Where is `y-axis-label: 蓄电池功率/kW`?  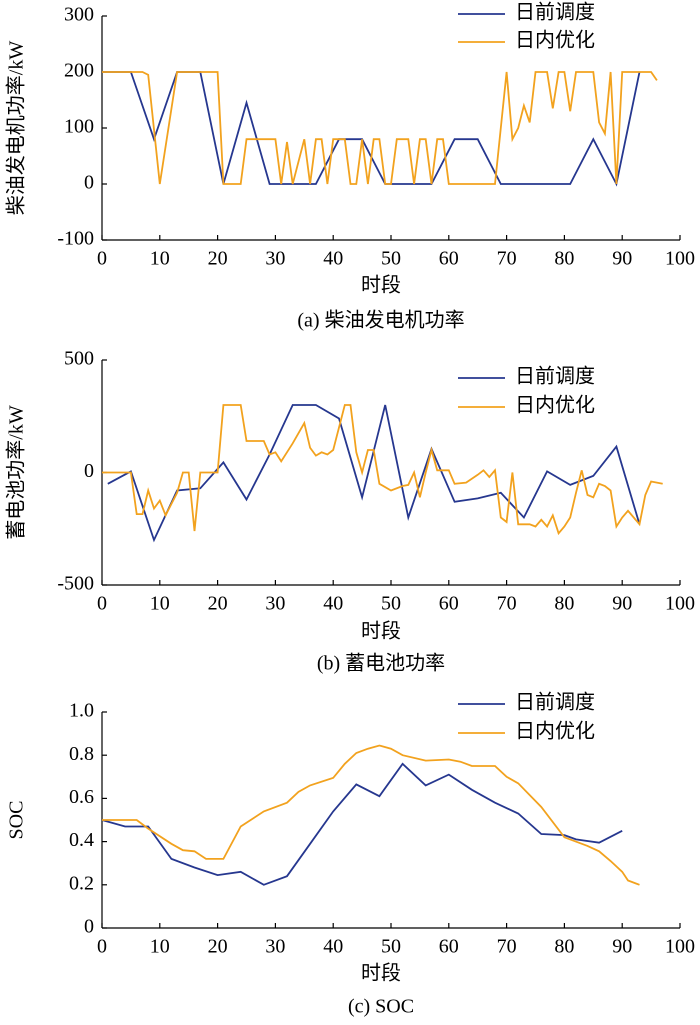 y-axis-label: 蓄电池功率/kW is located at coordinates (16, 472).